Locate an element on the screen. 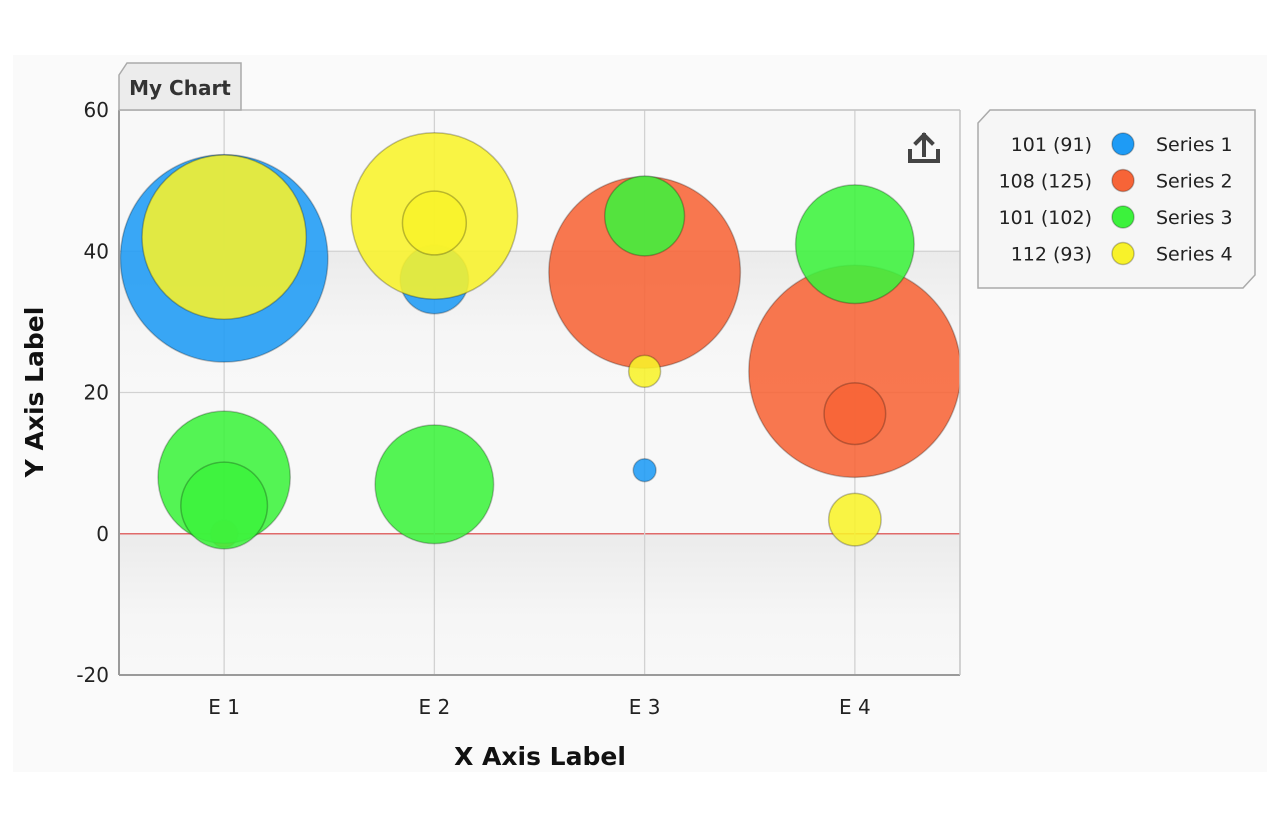 This screenshot has height=829, width=1280. legend-item: 108 (125) Series 2 is located at coordinates (1116, 180).